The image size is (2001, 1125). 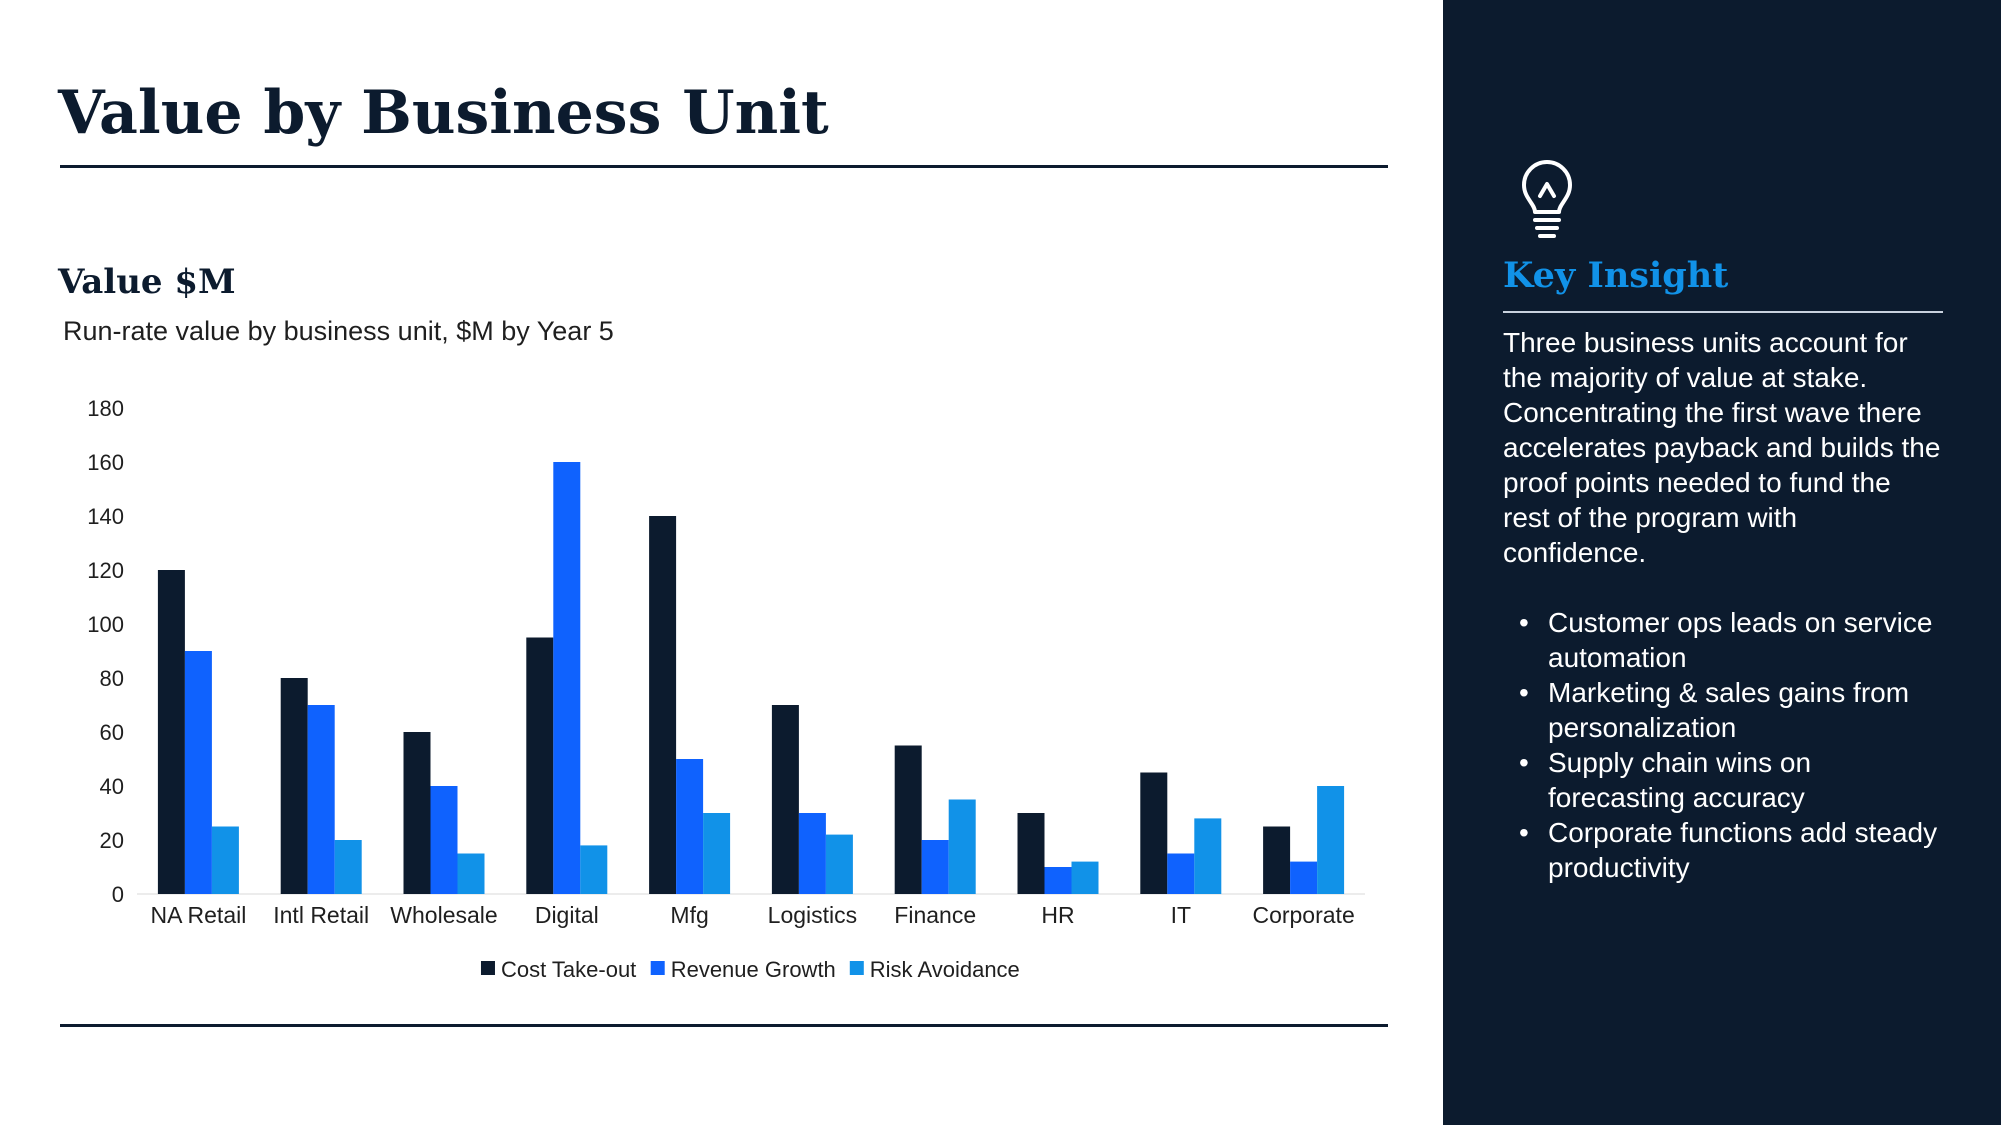 I want to click on x-tick-label: Finance, so click(x=935, y=915).